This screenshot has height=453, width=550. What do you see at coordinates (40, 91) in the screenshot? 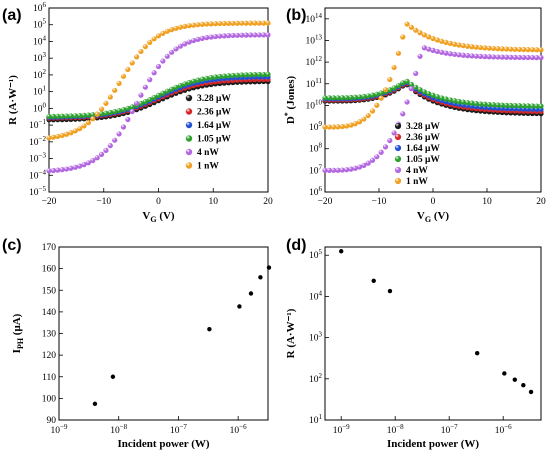
I see `panel-a-y-tick-label: 10¹` at bounding box center [40, 91].